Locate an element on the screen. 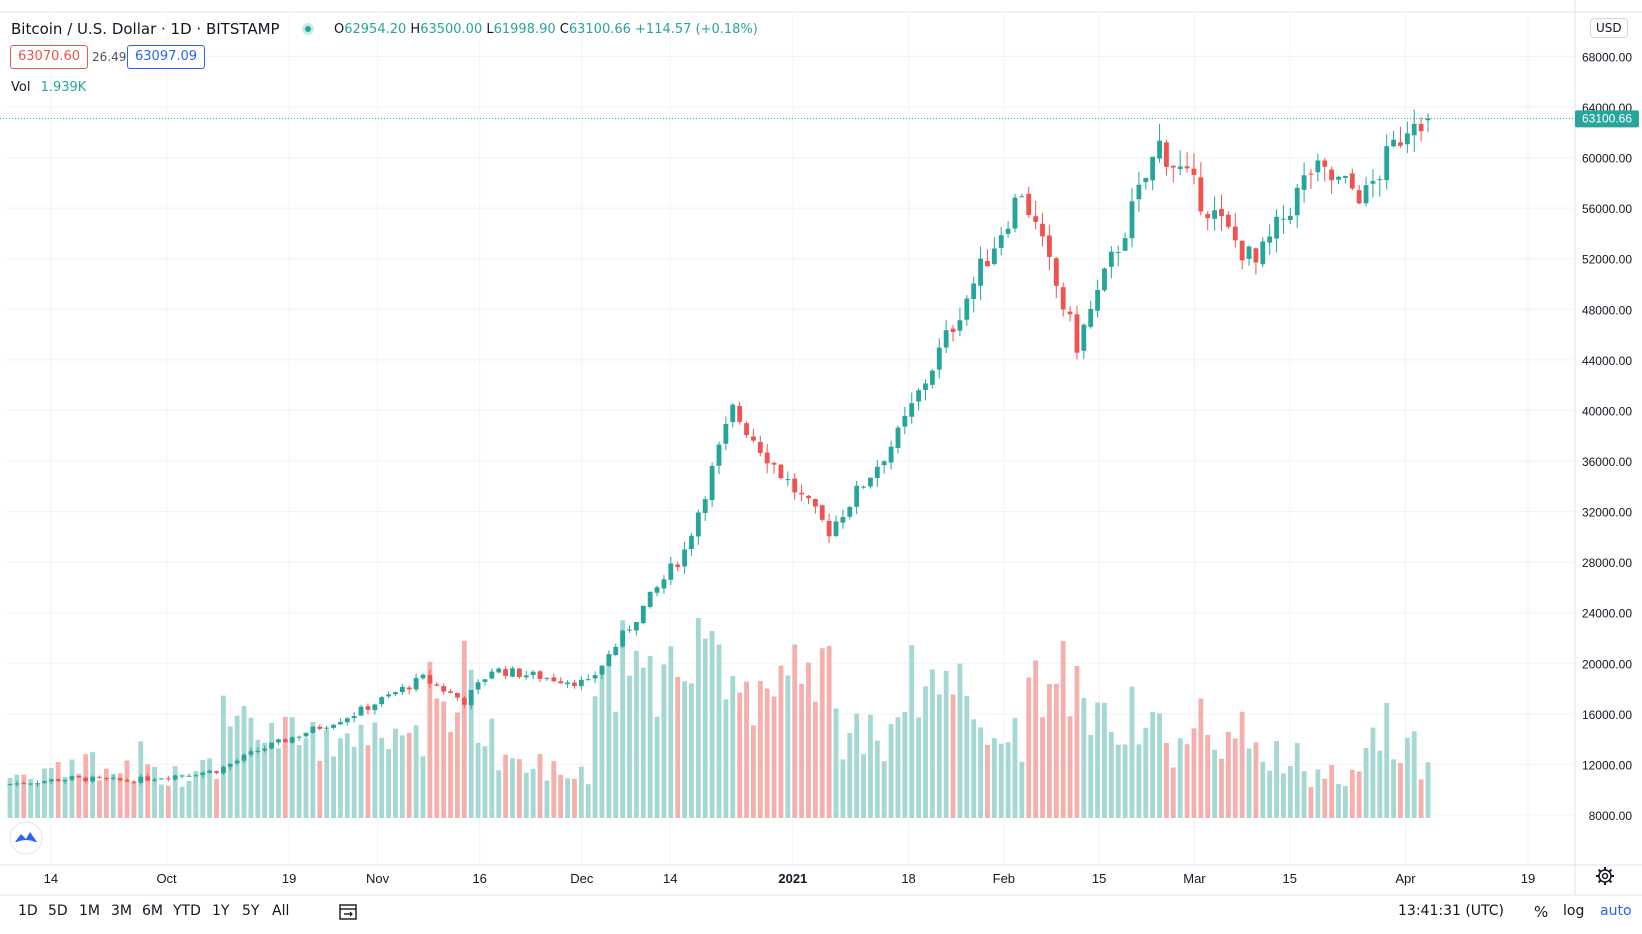  logo-icon is located at coordinates (26, 838).